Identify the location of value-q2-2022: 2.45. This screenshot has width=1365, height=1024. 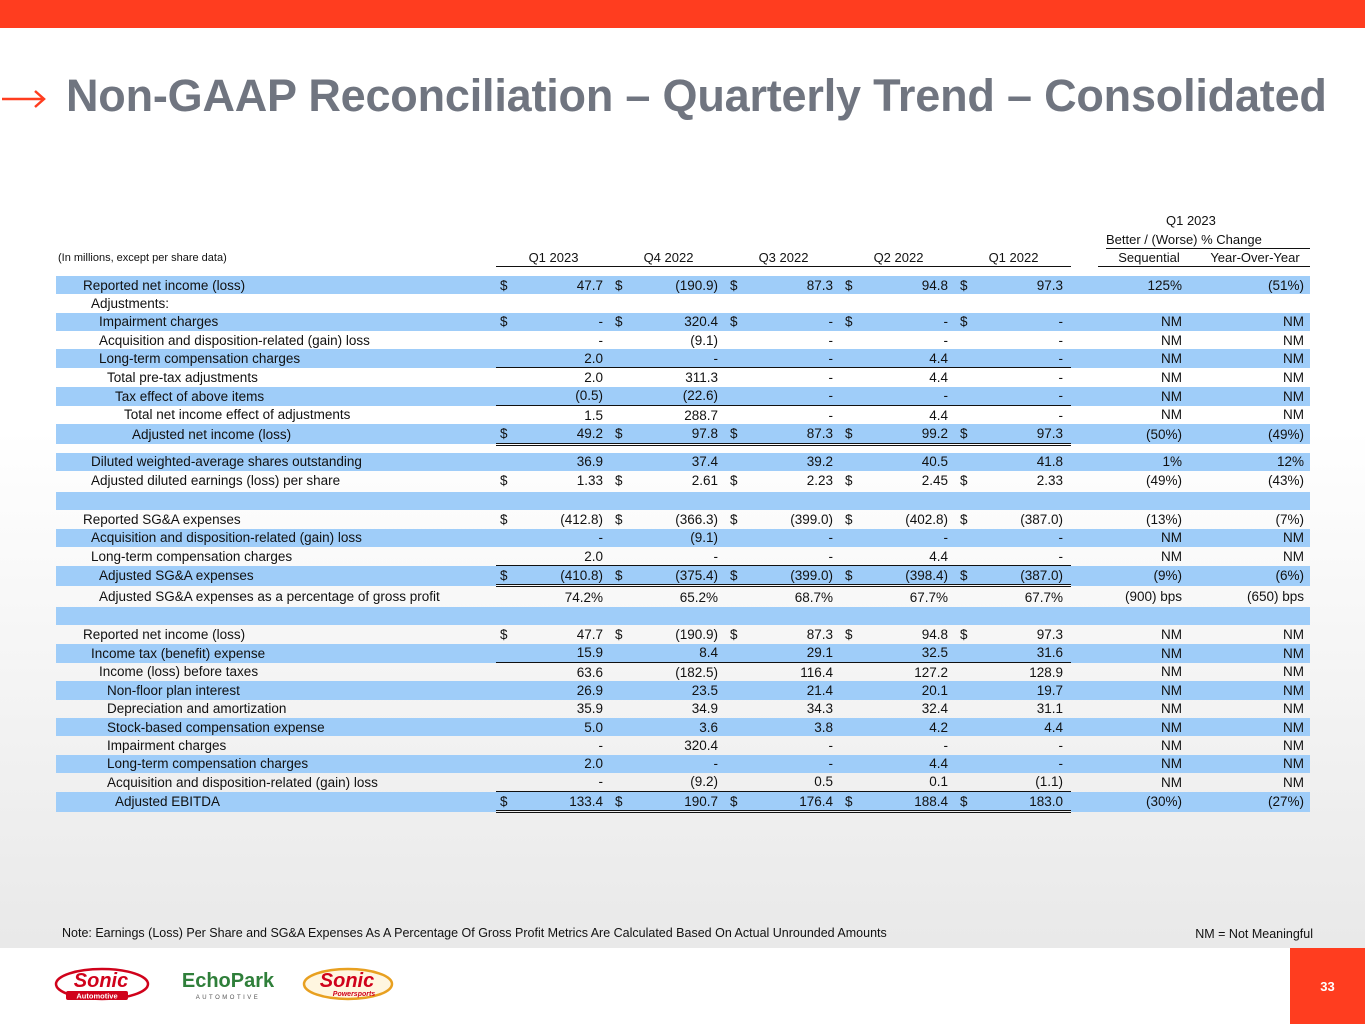
(934, 480).